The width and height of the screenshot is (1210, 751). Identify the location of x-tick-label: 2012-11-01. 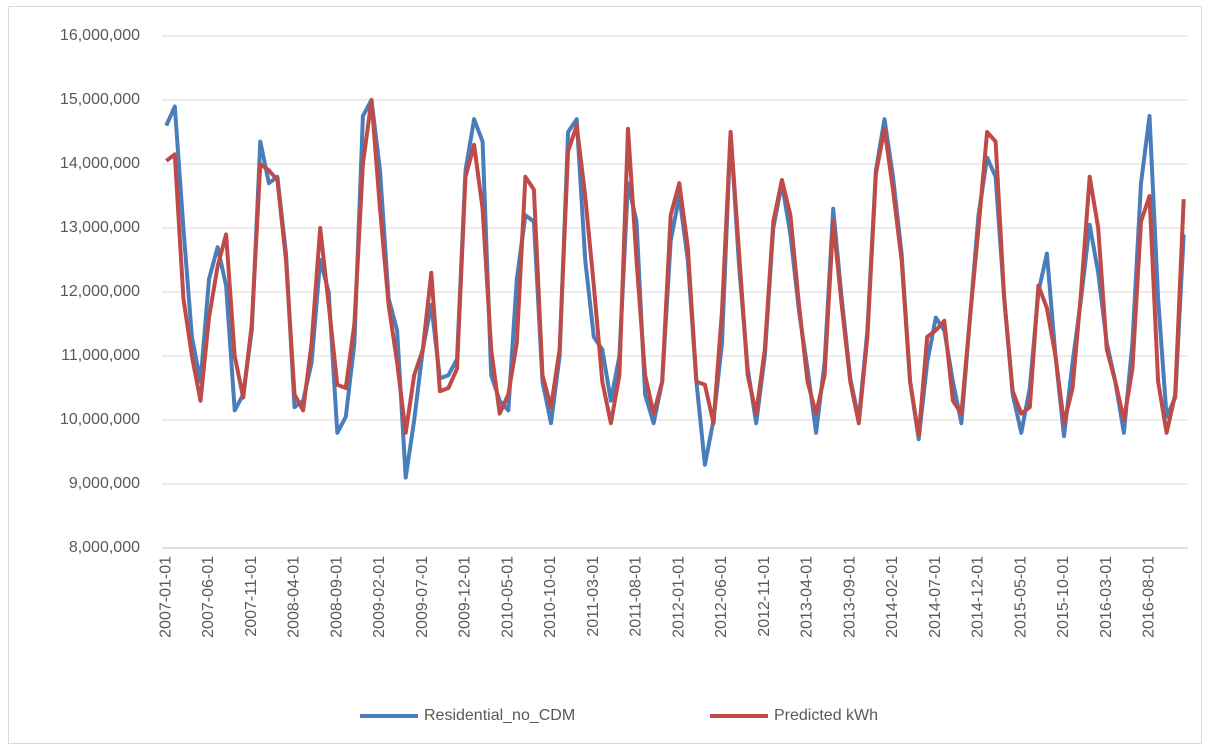
(764, 596).